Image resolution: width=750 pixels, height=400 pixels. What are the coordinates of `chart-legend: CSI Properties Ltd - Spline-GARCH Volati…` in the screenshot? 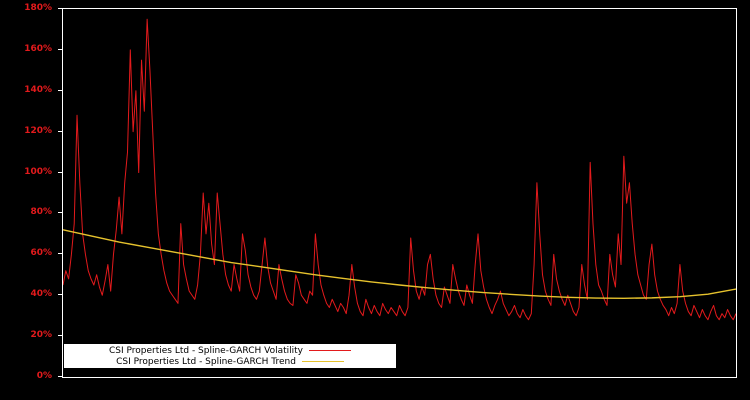 It's located at (230, 356).